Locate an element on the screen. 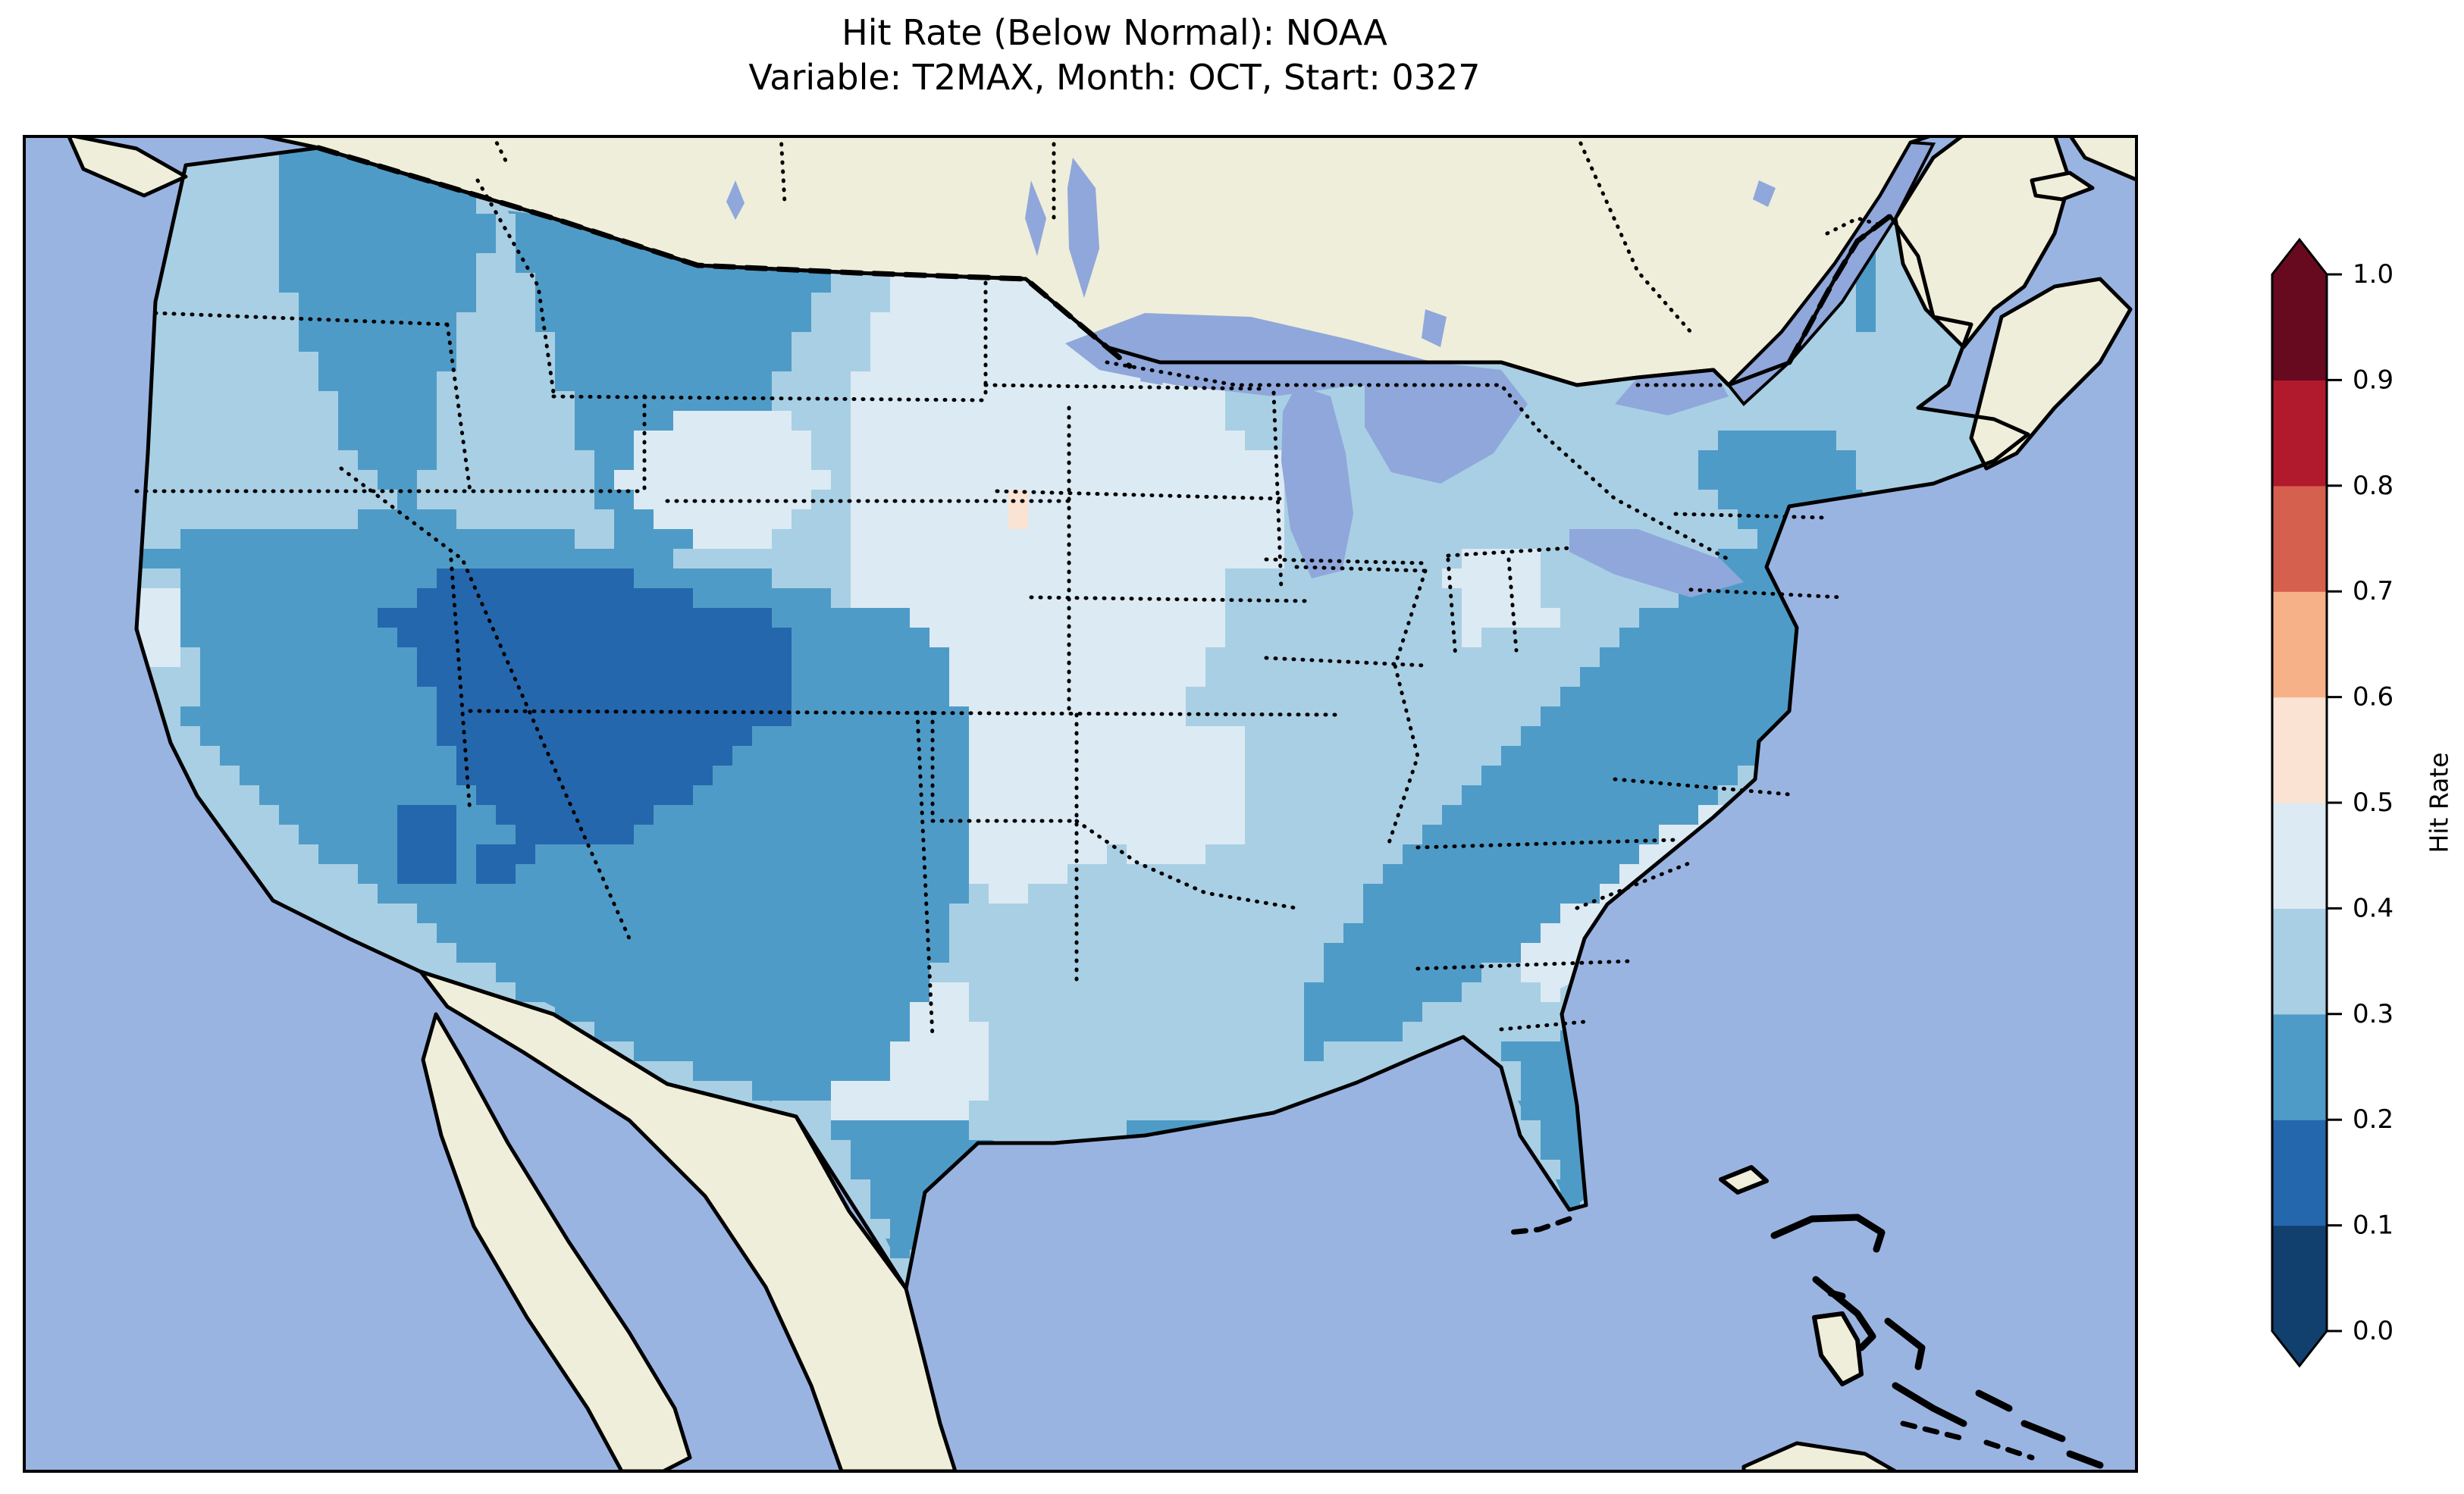 The height and width of the screenshot is (1494, 2464). us-mexico-border is located at coordinates (663, 1130).